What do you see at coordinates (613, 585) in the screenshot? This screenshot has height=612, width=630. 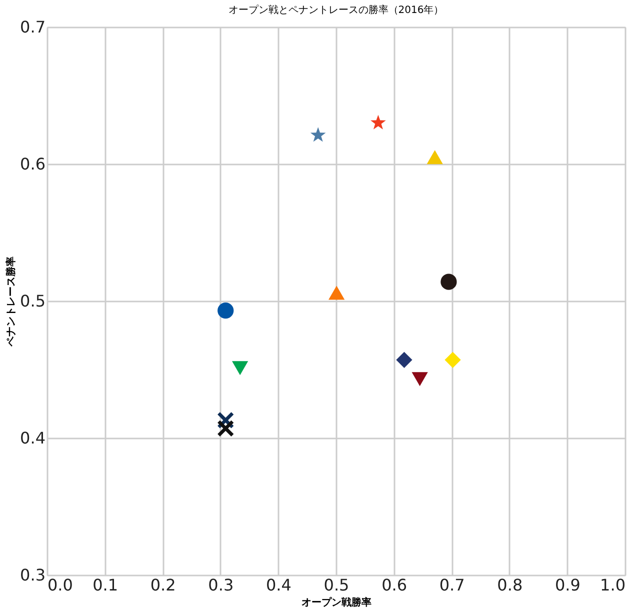 I see `x-tick-label: 1.0` at bounding box center [613, 585].